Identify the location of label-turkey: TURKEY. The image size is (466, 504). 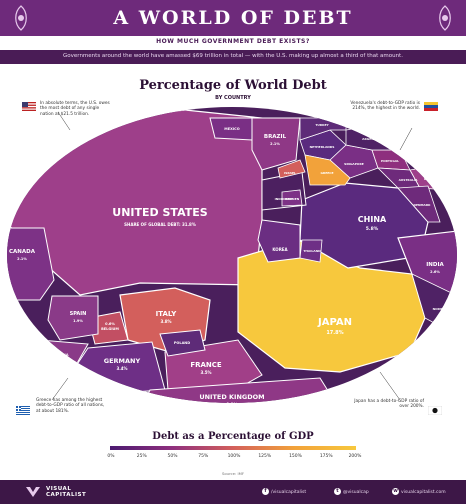
(322, 125).